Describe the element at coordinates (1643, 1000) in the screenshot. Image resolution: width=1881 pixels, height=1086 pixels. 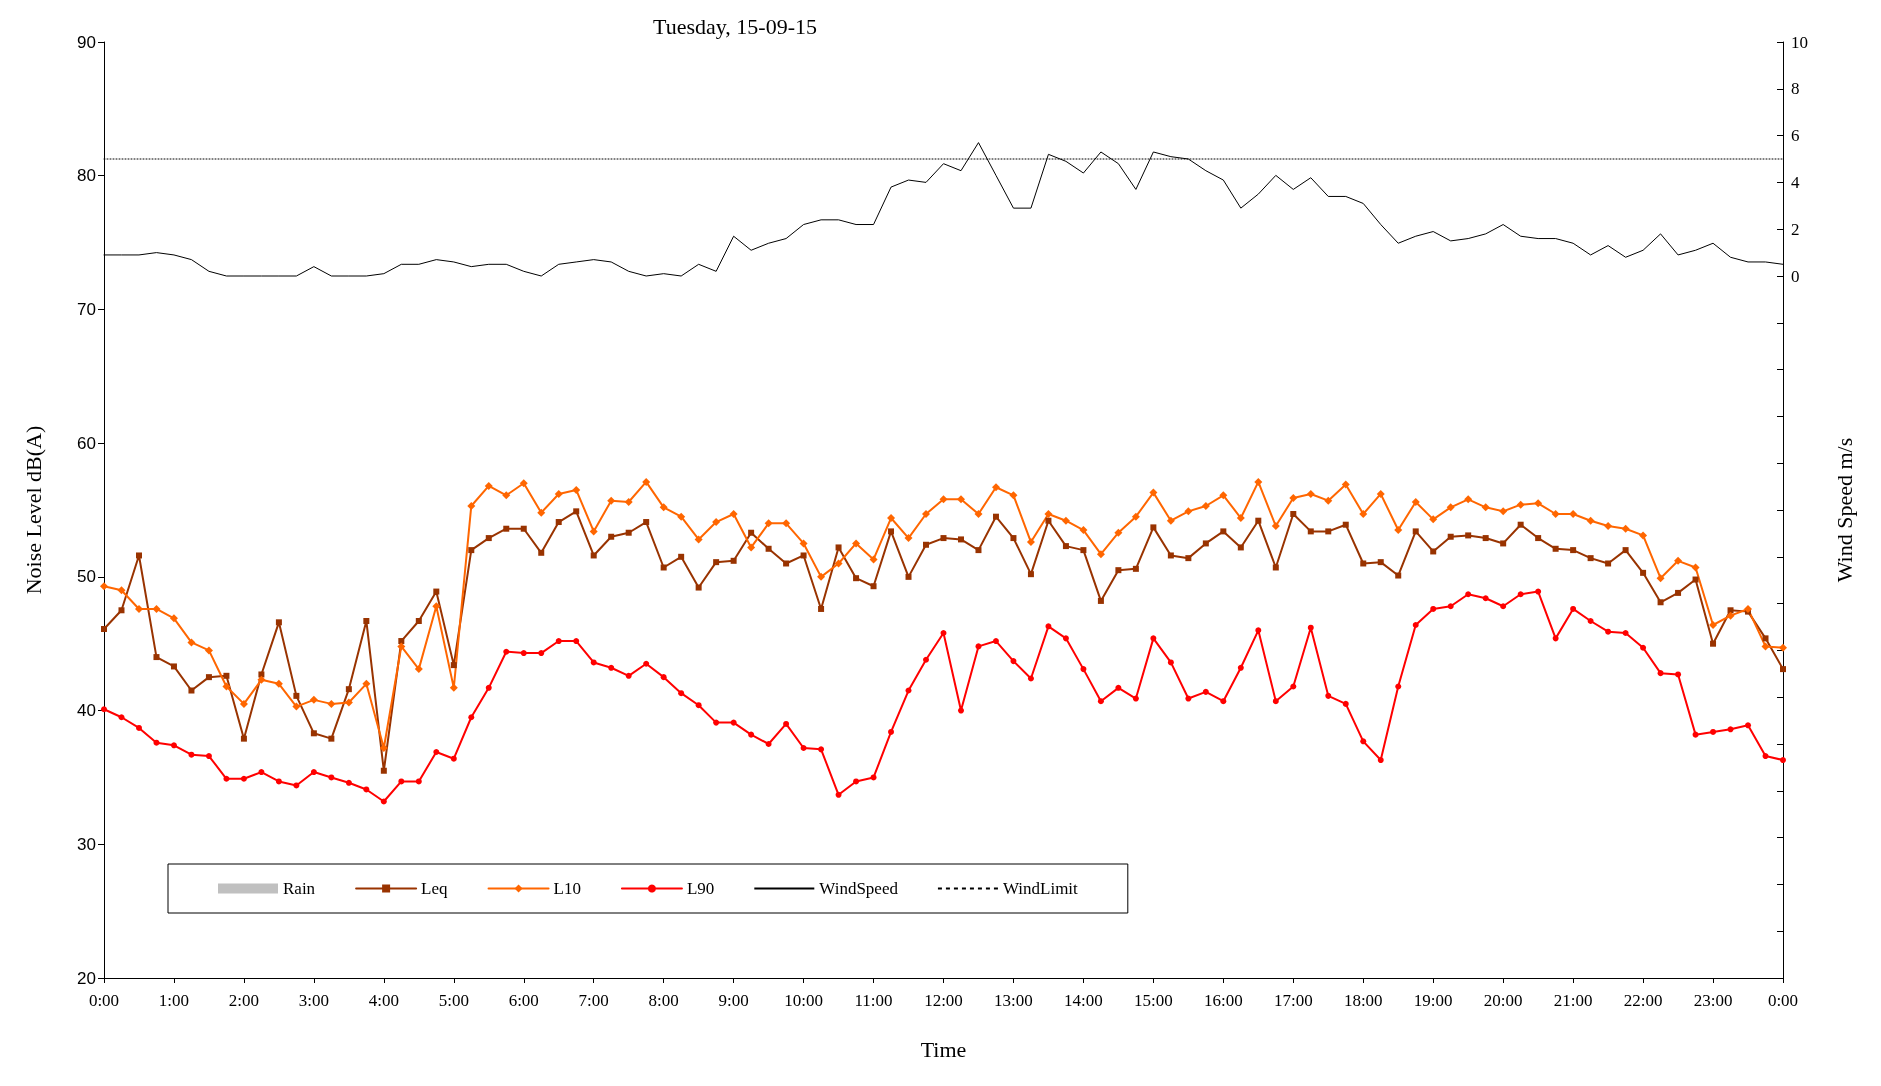
I see `x-tick-label: 22:00` at that location.